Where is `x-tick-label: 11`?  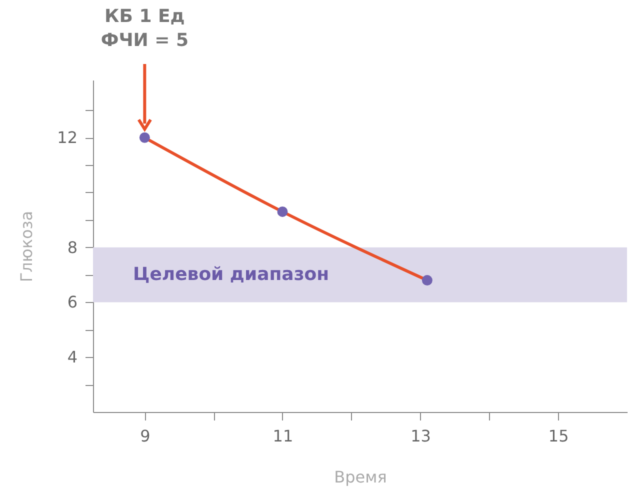
x-tick-label: 11 is located at coordinates (283, 436).